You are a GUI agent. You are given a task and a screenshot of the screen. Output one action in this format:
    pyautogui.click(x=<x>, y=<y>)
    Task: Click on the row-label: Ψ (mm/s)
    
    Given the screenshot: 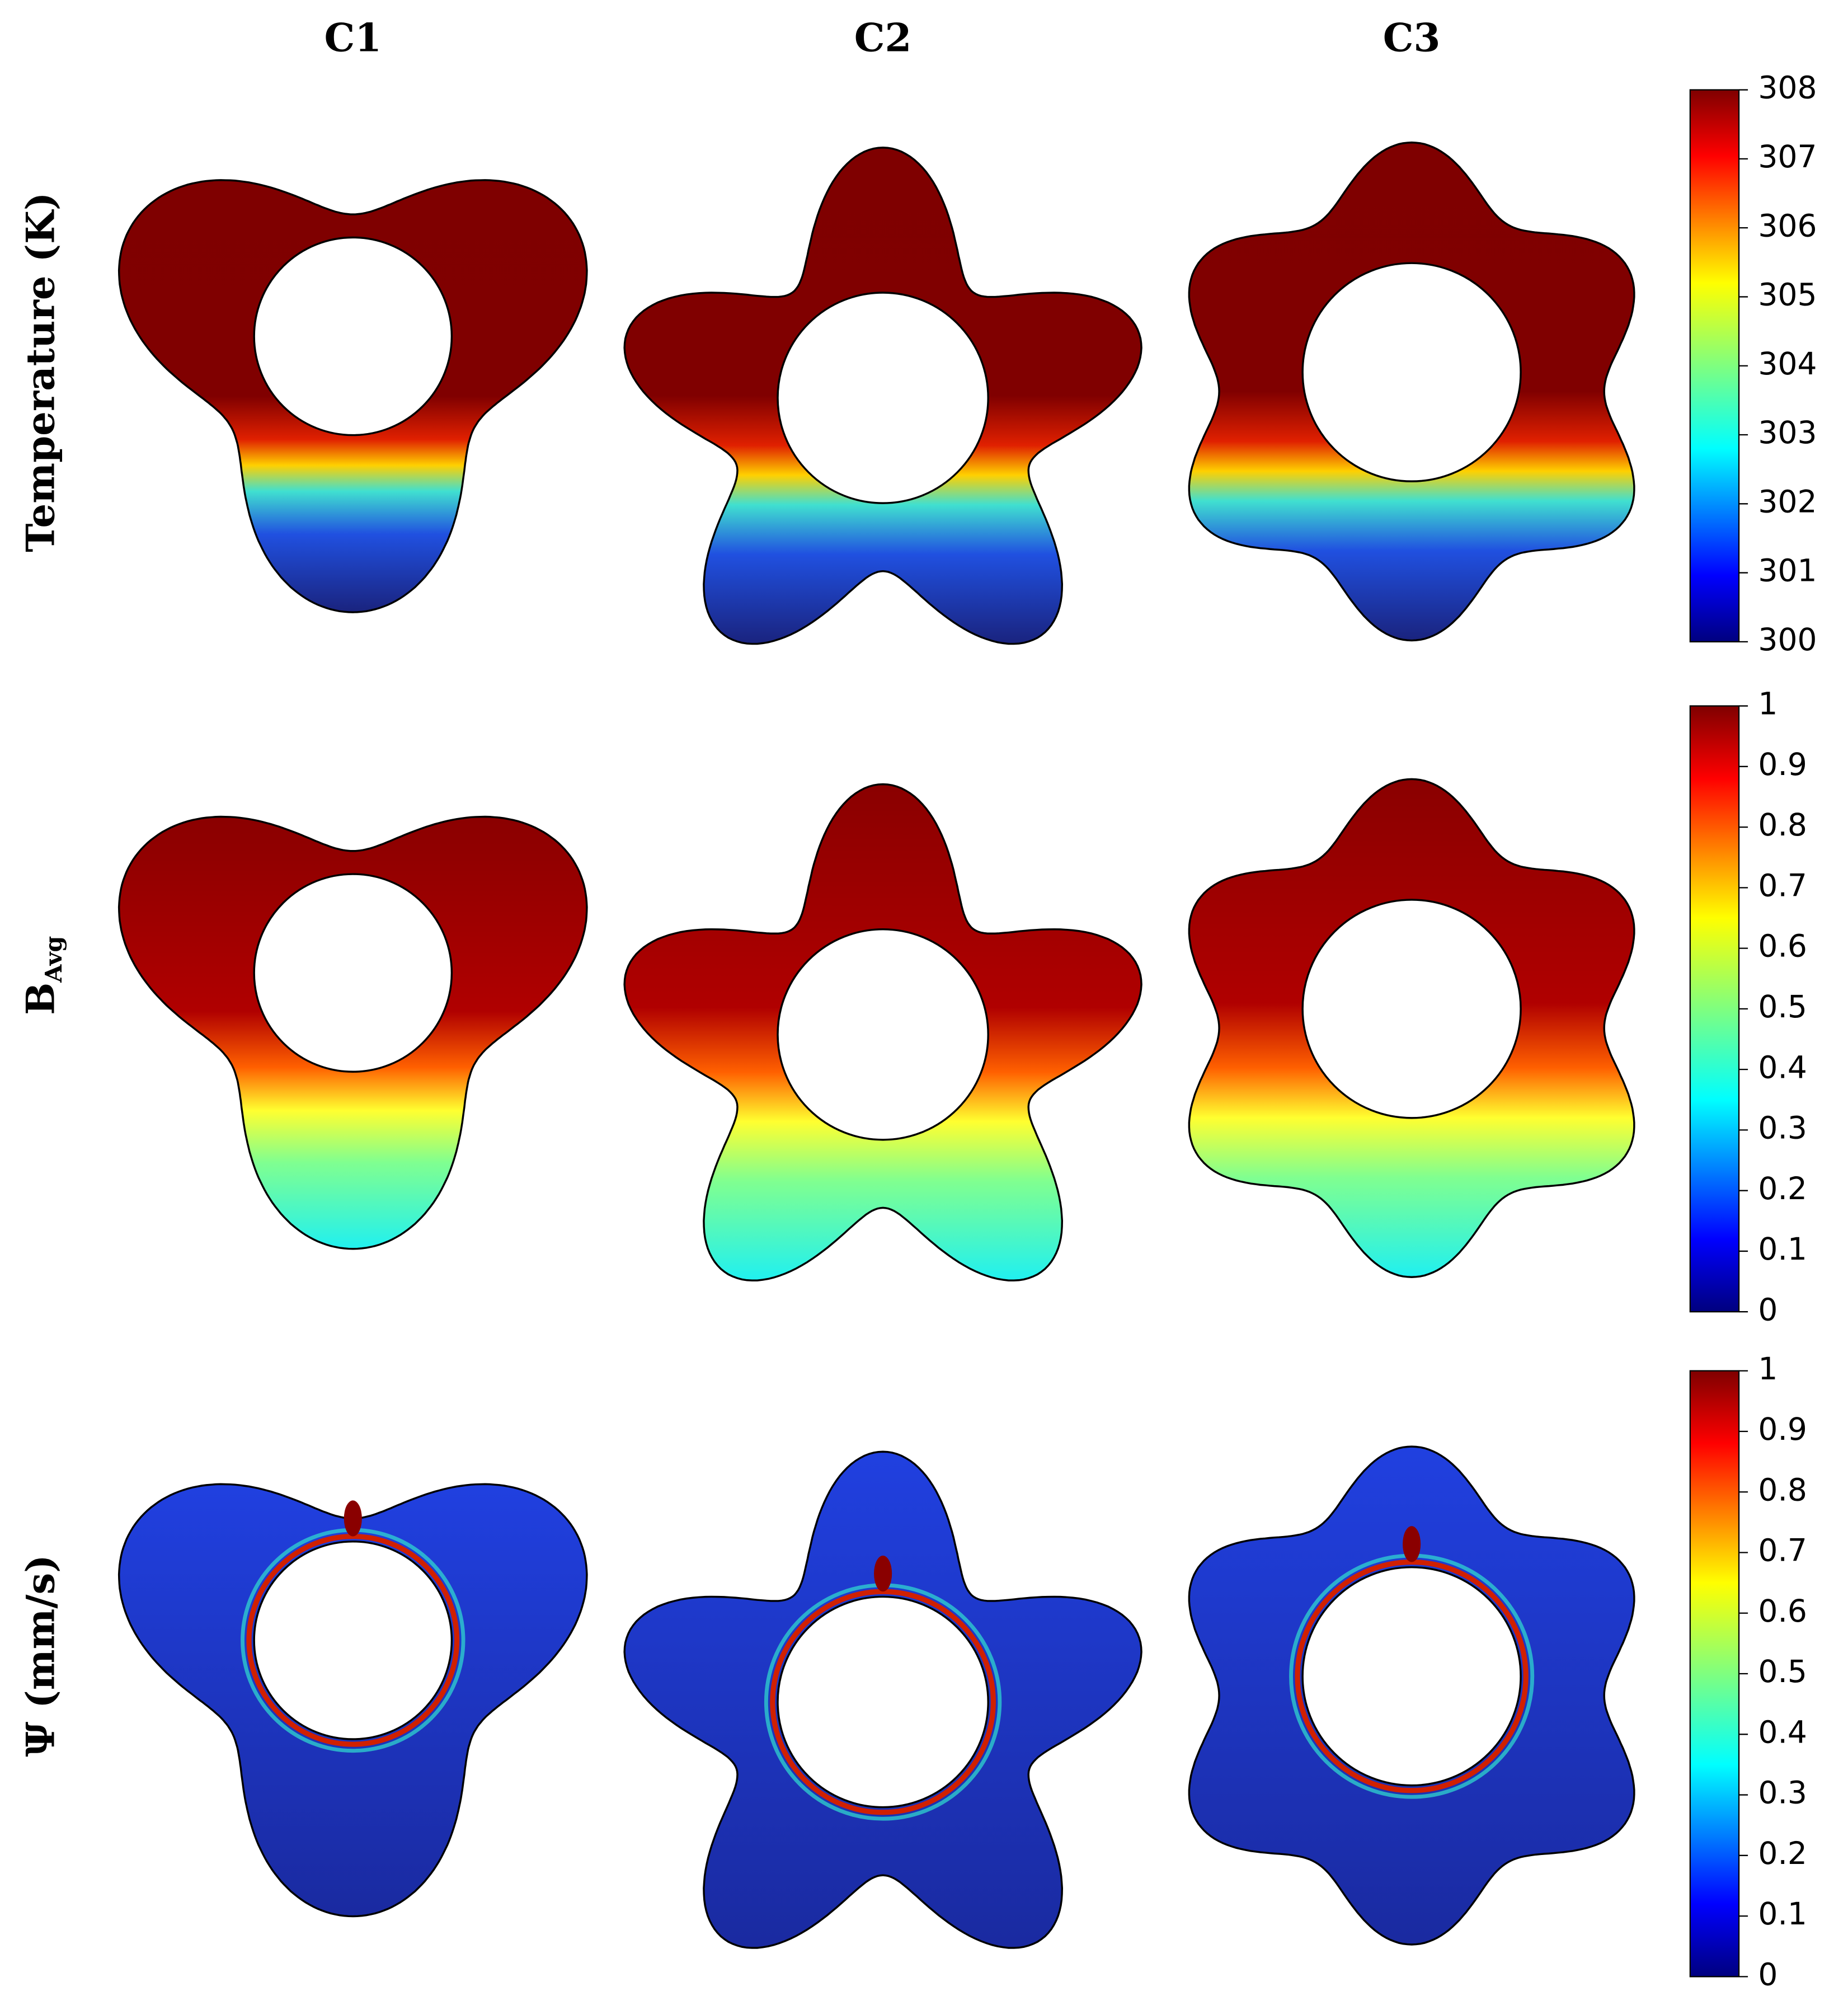 What is the action you would take?
    pyautogui.click(x=41, y=1656)
    